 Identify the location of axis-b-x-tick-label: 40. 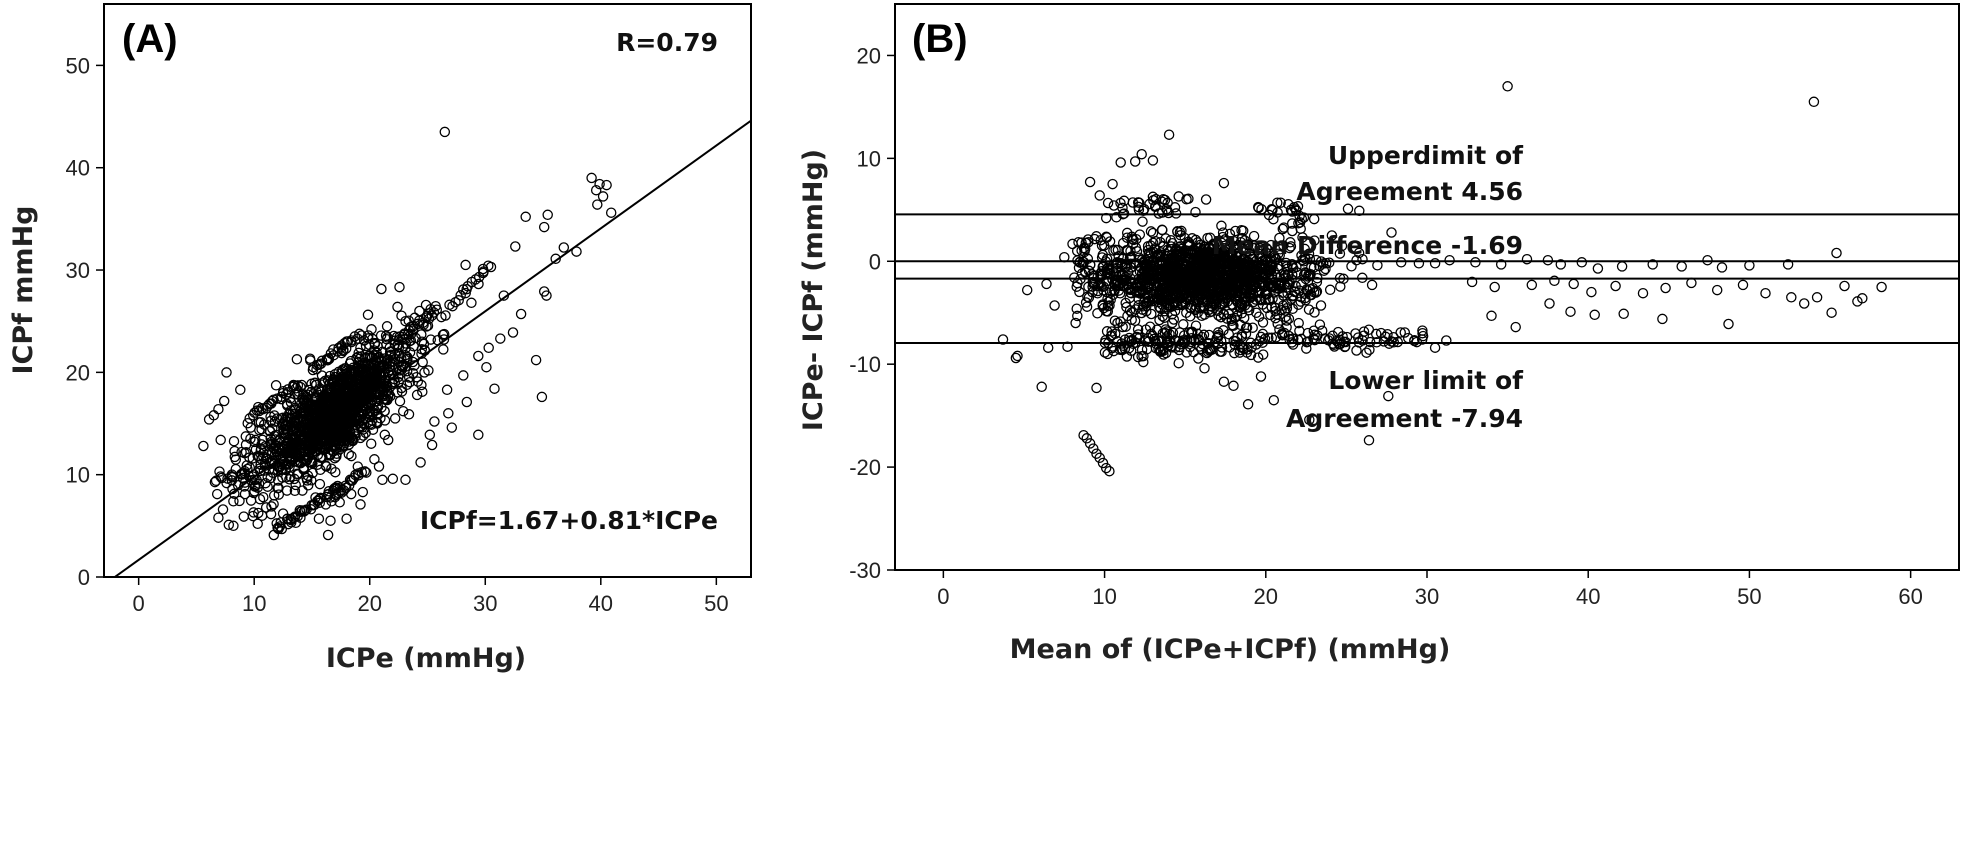
(1588, 596).